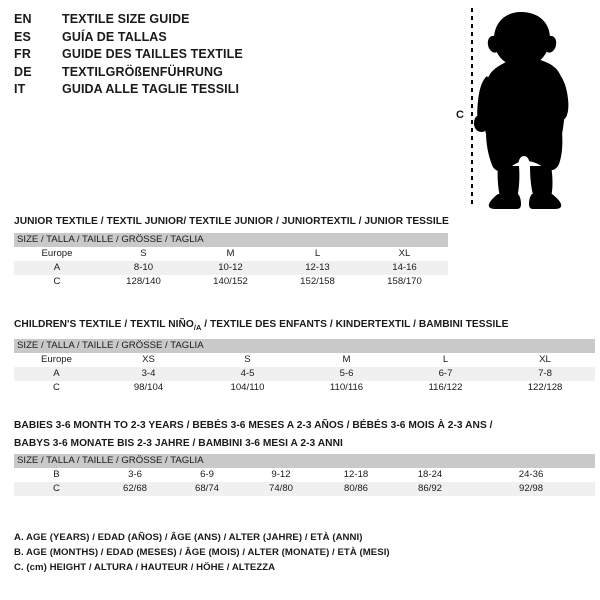 This screenshot has width=600, height=600. I want to click on junior-cell-c-0: 128/140, so click(143, 281).